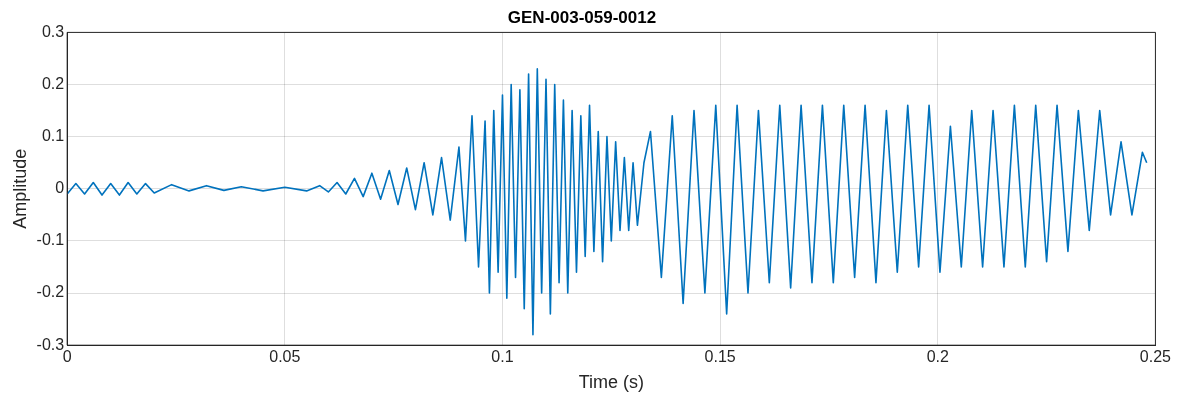 The image size is (1182, 404). I want to click on x-tick-label: 0.25, so click(1155, 357).